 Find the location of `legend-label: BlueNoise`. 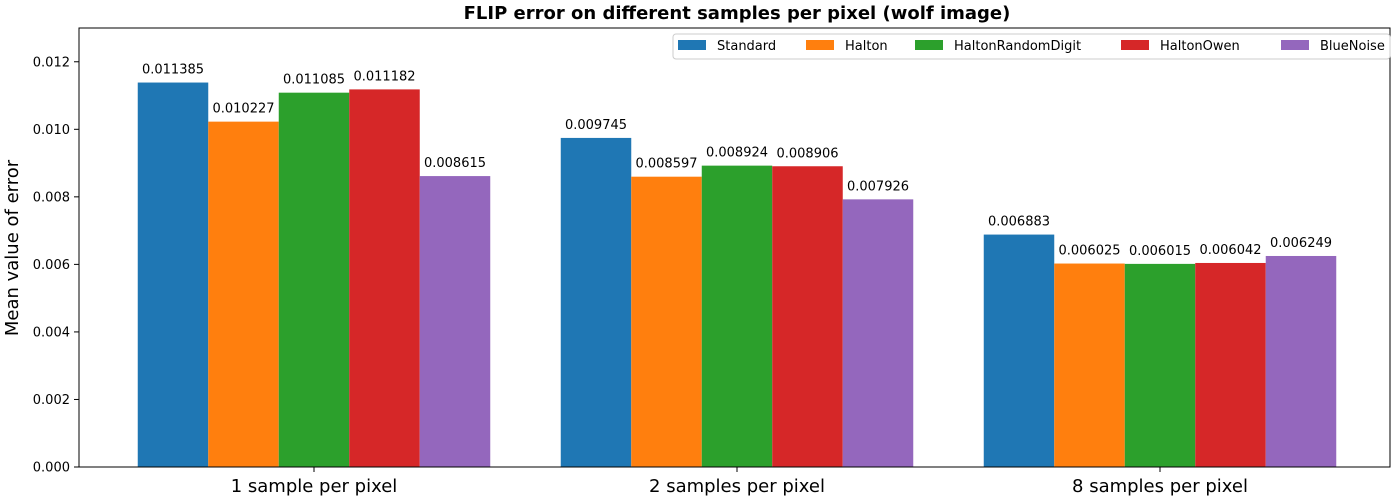

legend-label: BlueNoise is located at coordinates (1352, 46).